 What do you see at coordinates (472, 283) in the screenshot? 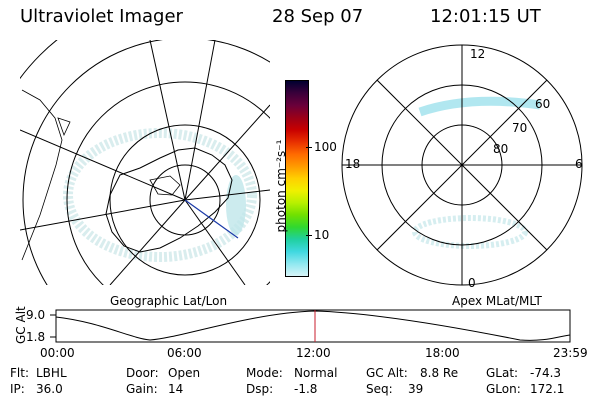
I see `mlt-label-0: 0` at bounding box center [472, 283].